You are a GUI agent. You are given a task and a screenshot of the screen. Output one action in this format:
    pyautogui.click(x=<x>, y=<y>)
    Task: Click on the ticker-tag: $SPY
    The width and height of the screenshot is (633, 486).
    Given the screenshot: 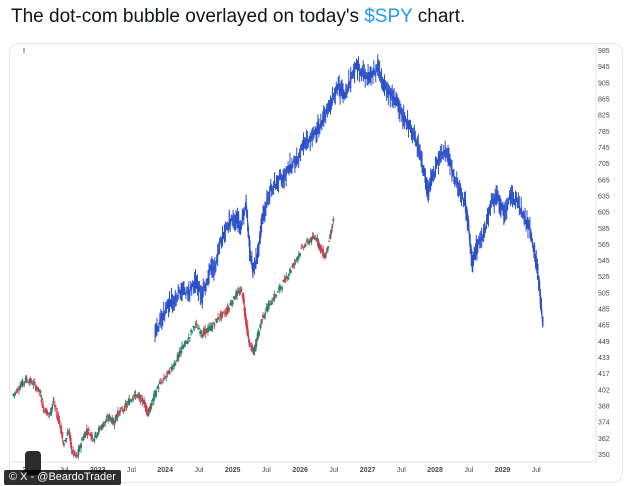 What is the action you would take?
    pyautogui.click(x=388, y=16)
    